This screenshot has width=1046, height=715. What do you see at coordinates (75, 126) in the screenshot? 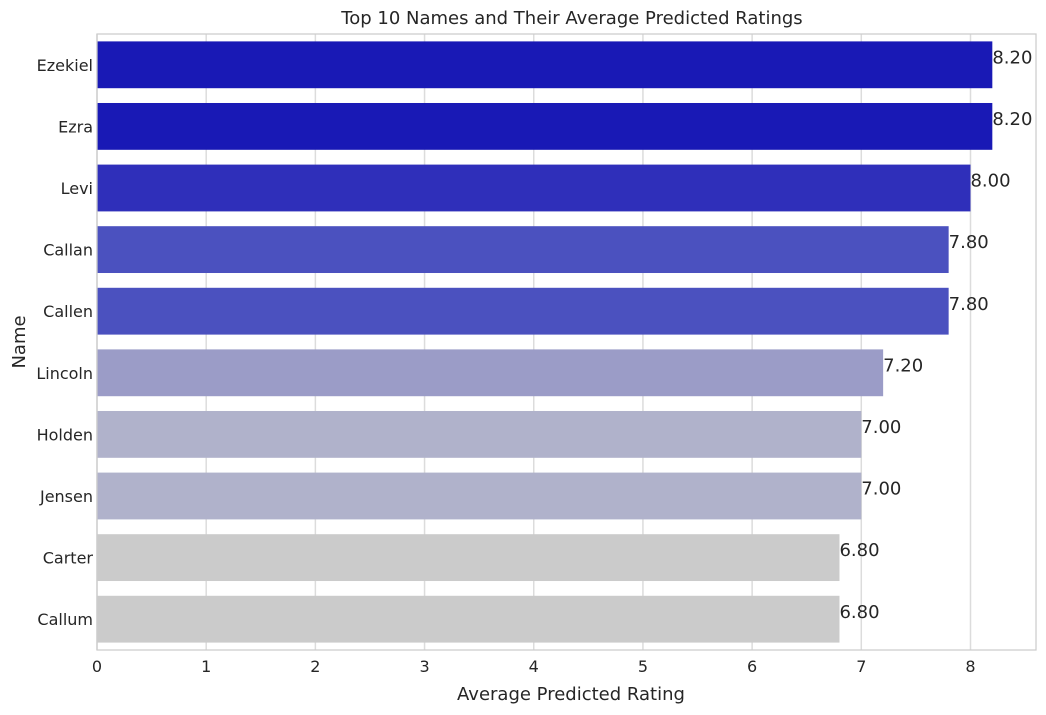
I see `y-tick-label: Ezra` at bounding box center [75, 126].